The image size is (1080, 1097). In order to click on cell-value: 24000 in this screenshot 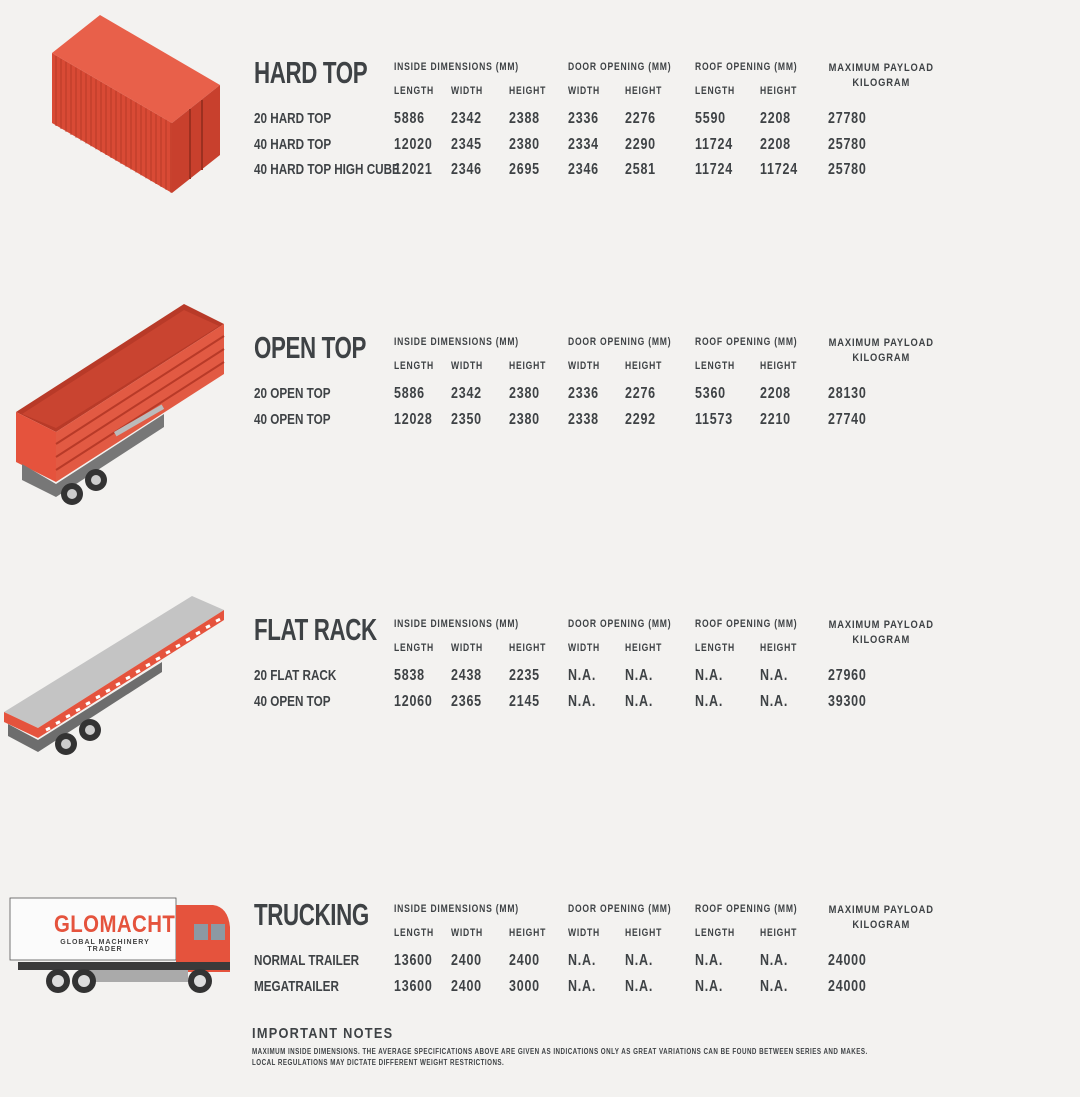, I will do `click(847, 986)`.